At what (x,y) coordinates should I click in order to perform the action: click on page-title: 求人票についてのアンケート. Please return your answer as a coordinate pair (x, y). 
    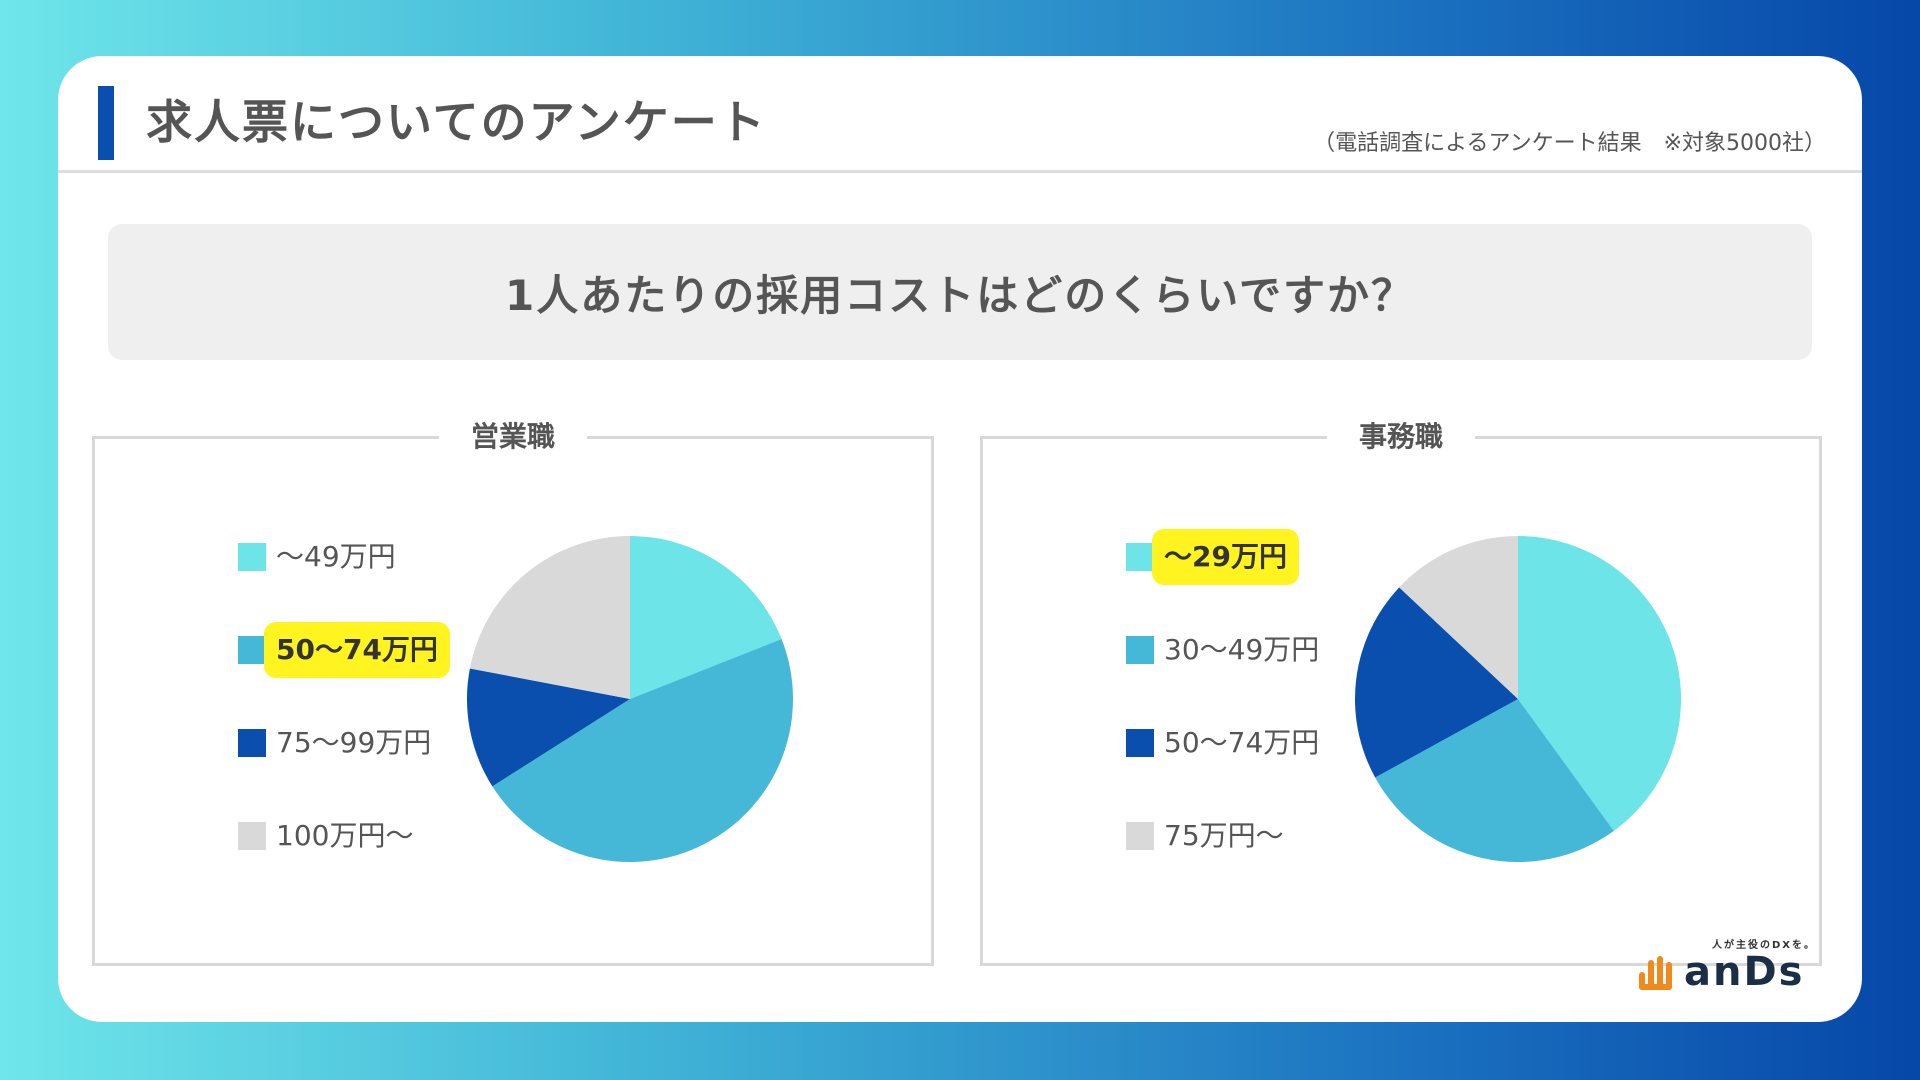
    Looking at the image, I should click on (456, 122).